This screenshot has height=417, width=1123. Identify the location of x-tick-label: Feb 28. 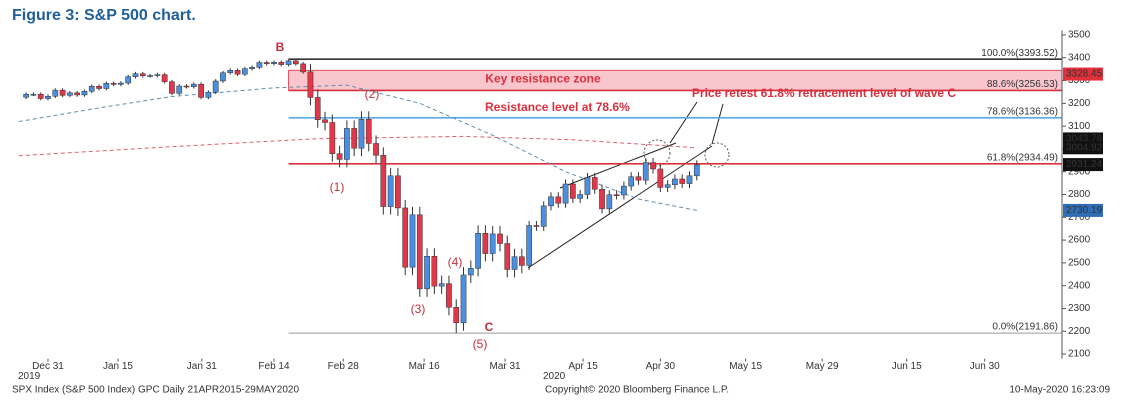
(344, 366).